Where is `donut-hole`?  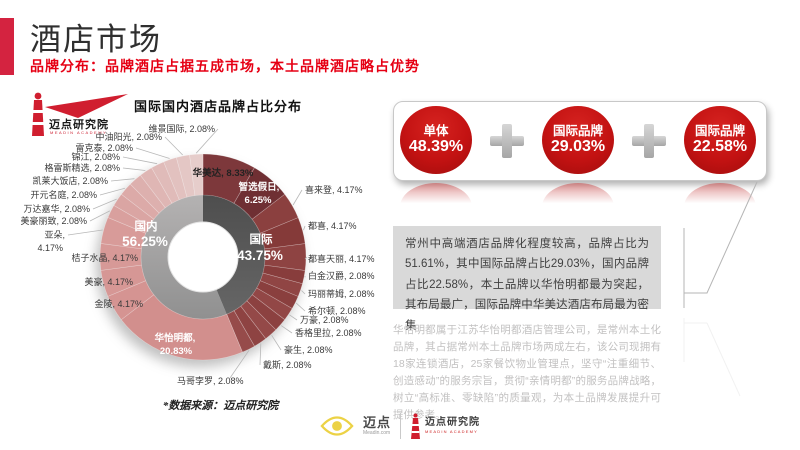
donut-hole is located at coordinates (203, 257).